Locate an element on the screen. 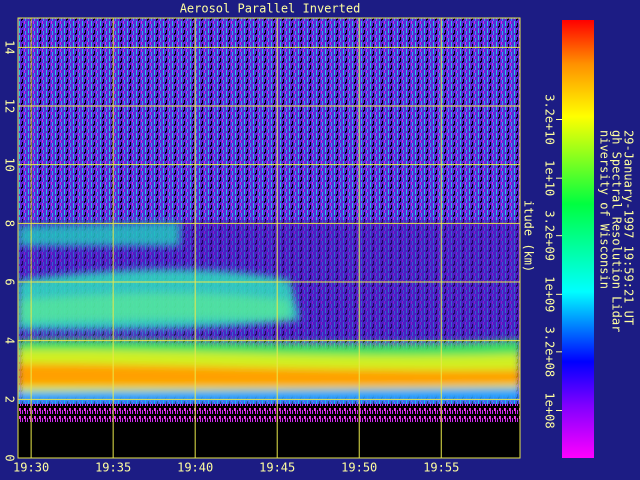  colorbar-tick-label: 1e+08 is located at coordinates (550, 410).